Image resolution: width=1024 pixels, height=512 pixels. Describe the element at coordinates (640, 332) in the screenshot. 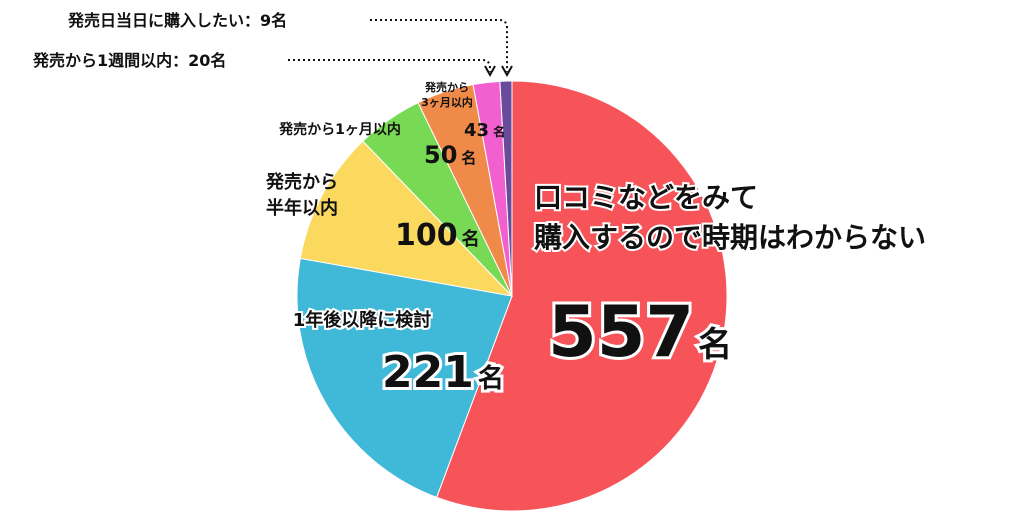

I see `slice-value-0: 557 名` at that location.